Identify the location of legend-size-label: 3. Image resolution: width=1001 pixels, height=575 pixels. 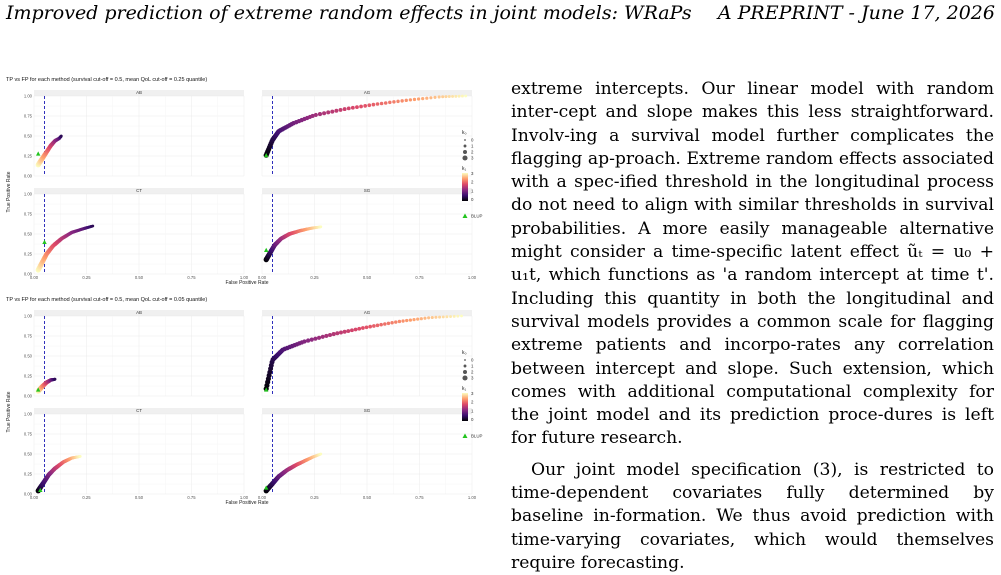
(472, 158).